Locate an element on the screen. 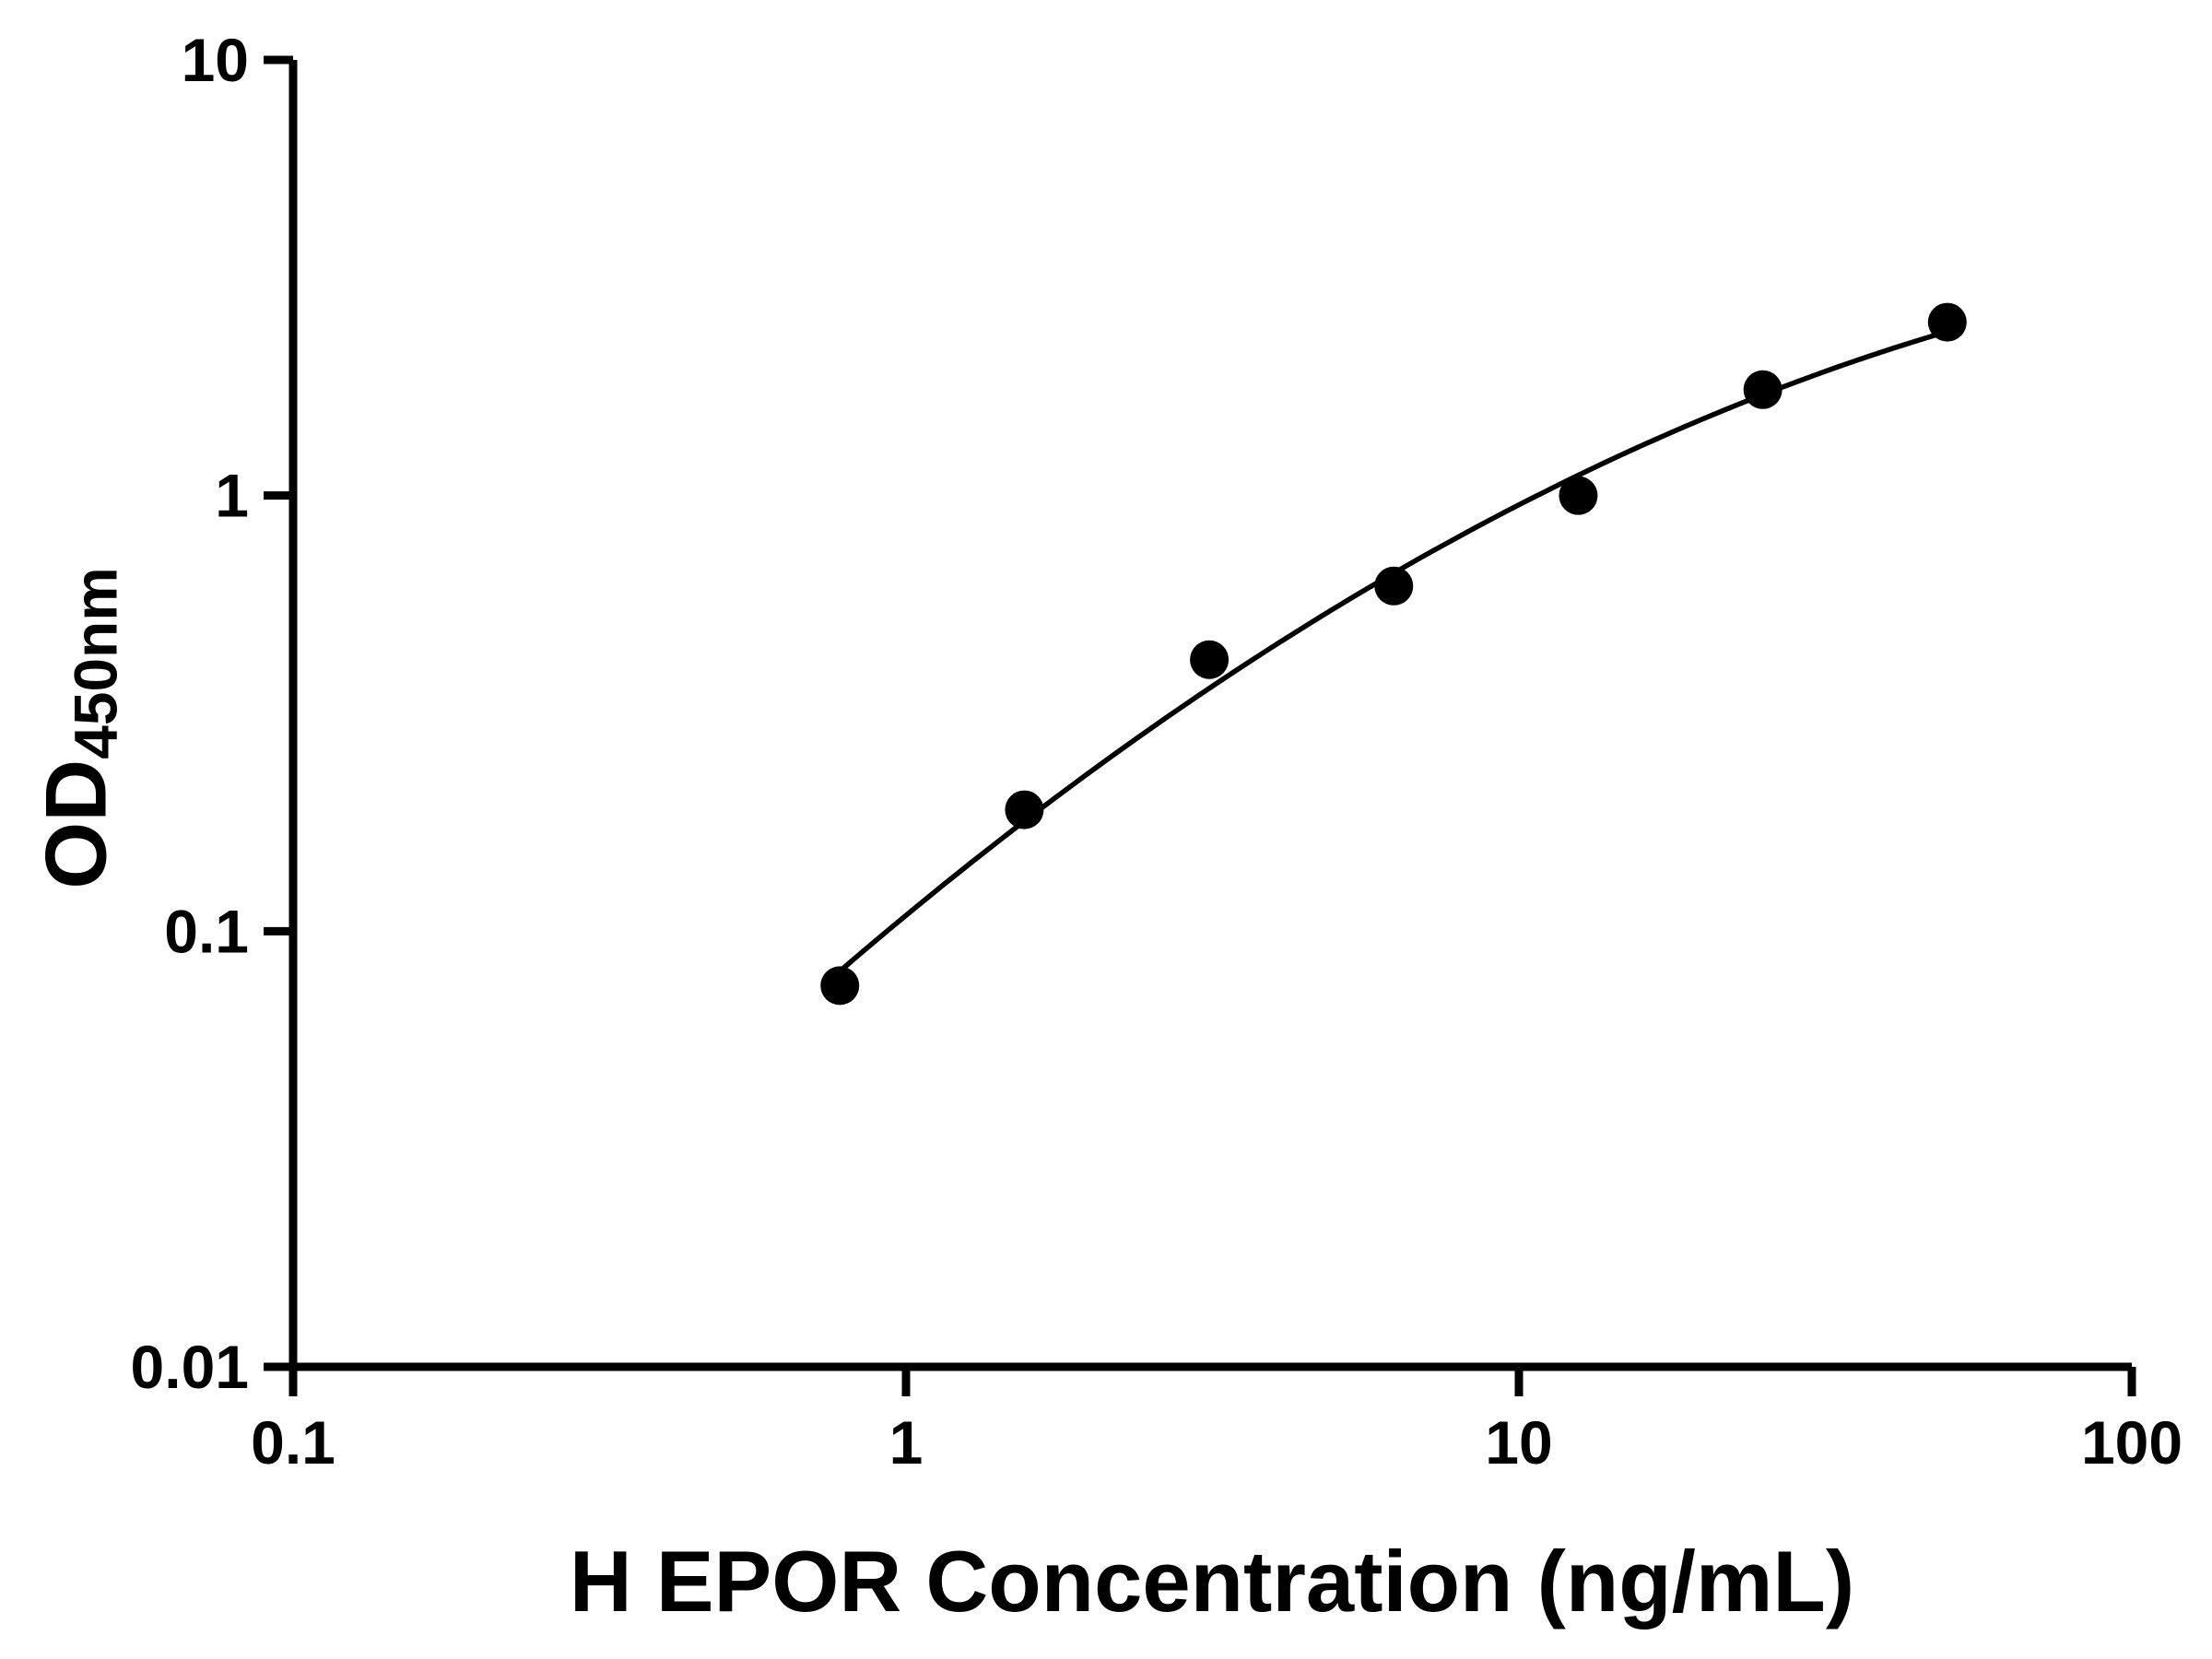 The image size is (2212, 1659). x-axis-title: H EPOR Concentration (ng/mL) is located at coordinates (1212, 1581).